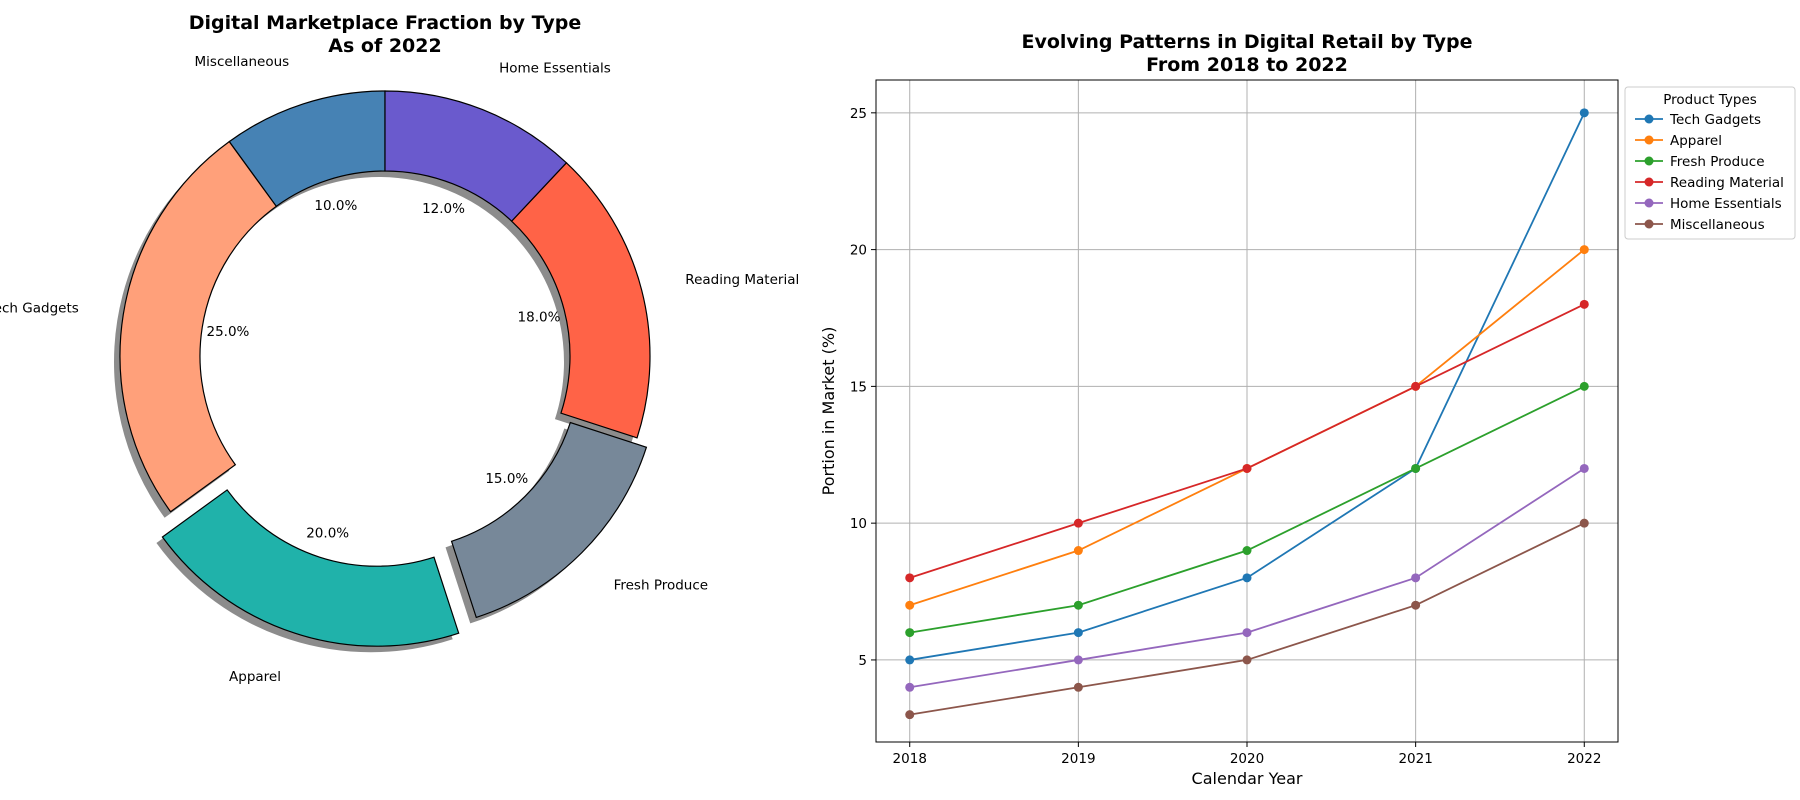  Describe the element at coordinates (1696, 141) in the screenshot. I see `legend-label-apparel: Apparel` at that location.